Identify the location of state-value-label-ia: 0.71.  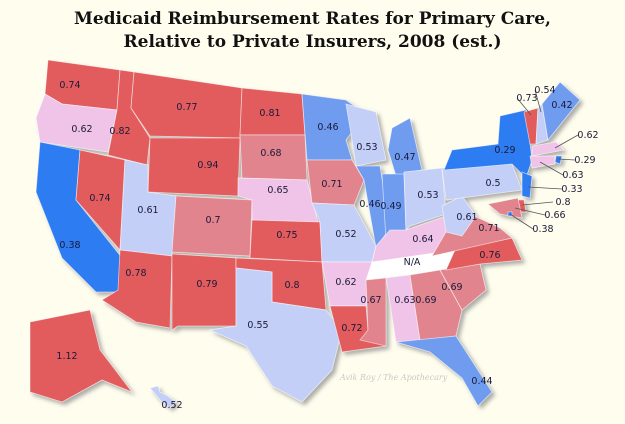
(331, 184).